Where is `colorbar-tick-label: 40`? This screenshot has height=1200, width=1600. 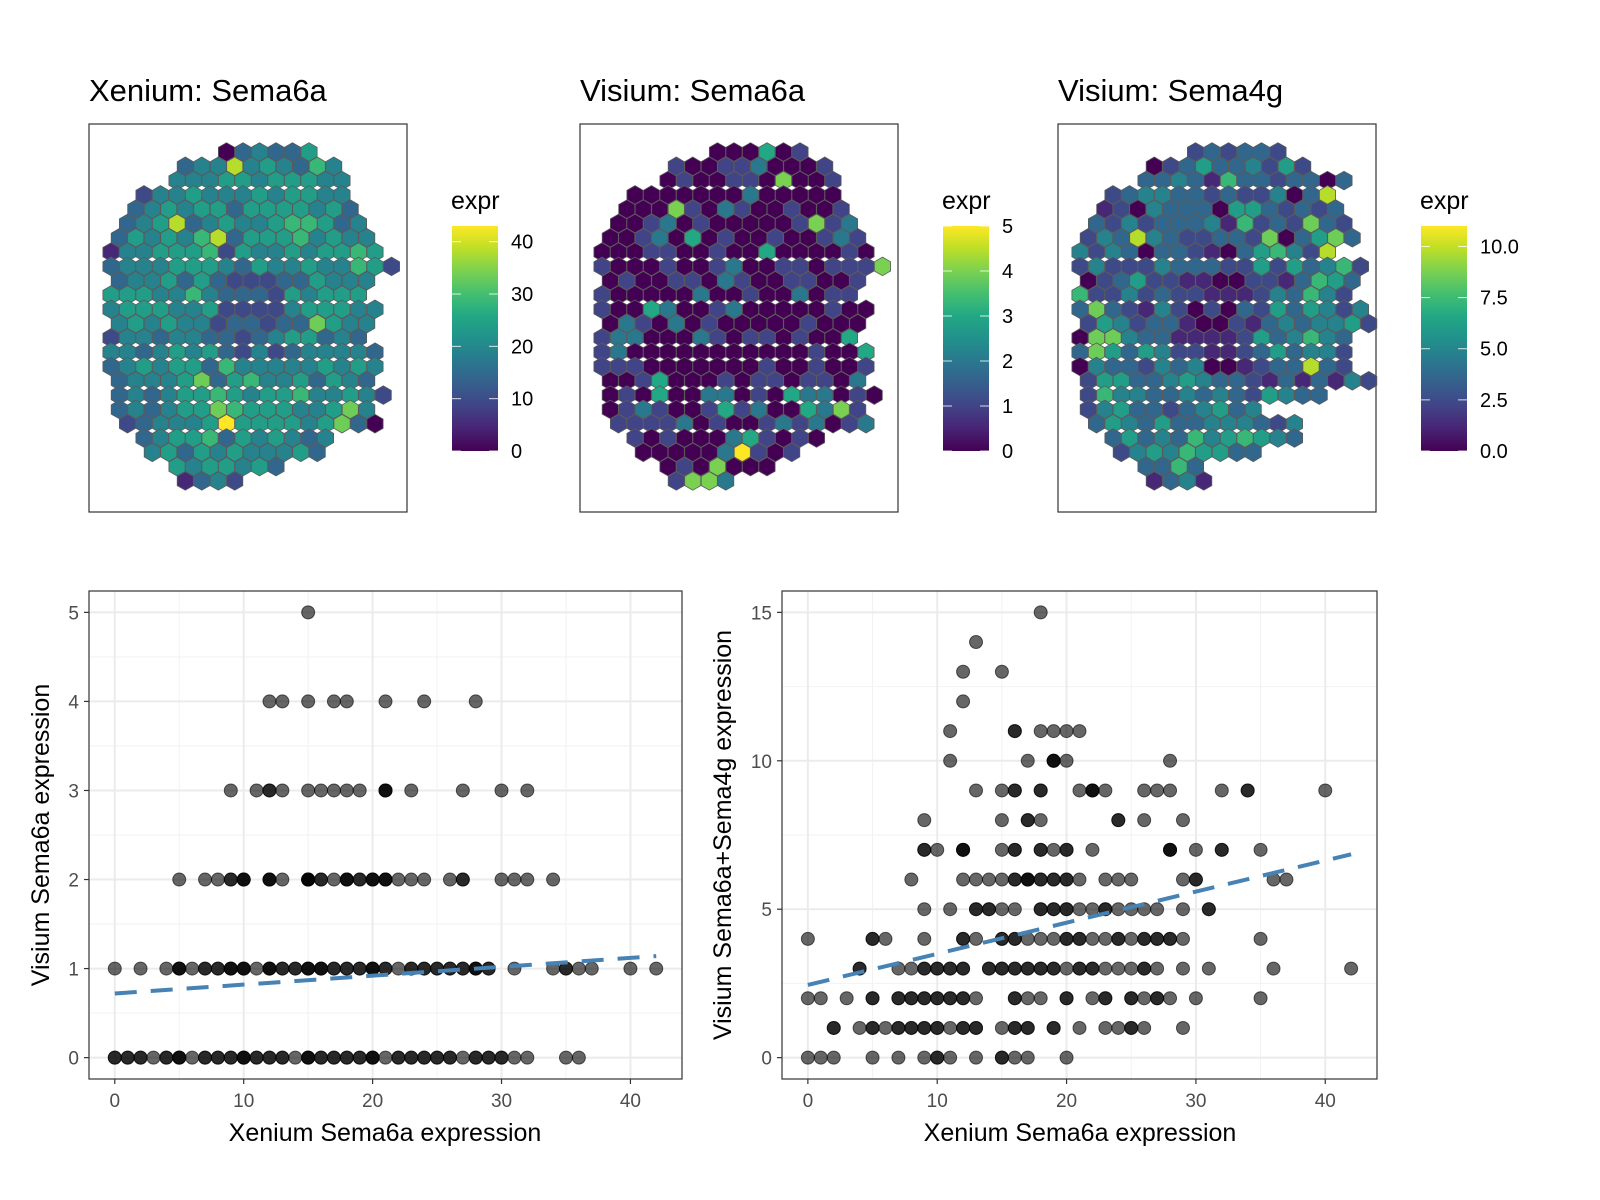 colorbar-tick-label: 40 is located at coordinates (522, 243).